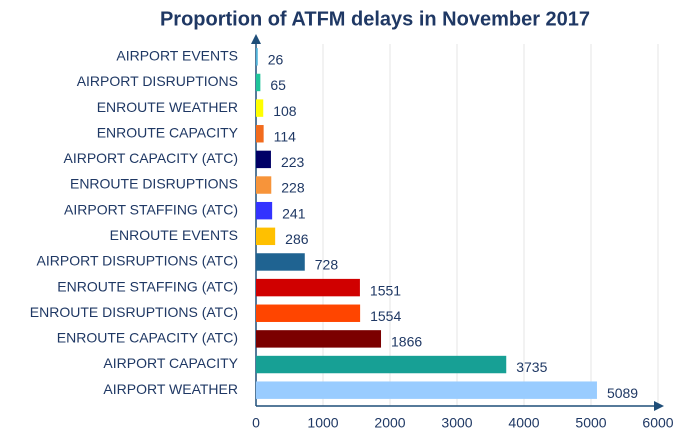 Image resolution: width=694 pixels, height=434 pixels. Describe the element at coordinates (590, 423) in the screenshot. I see `x-tick-label: 5000` at that location.